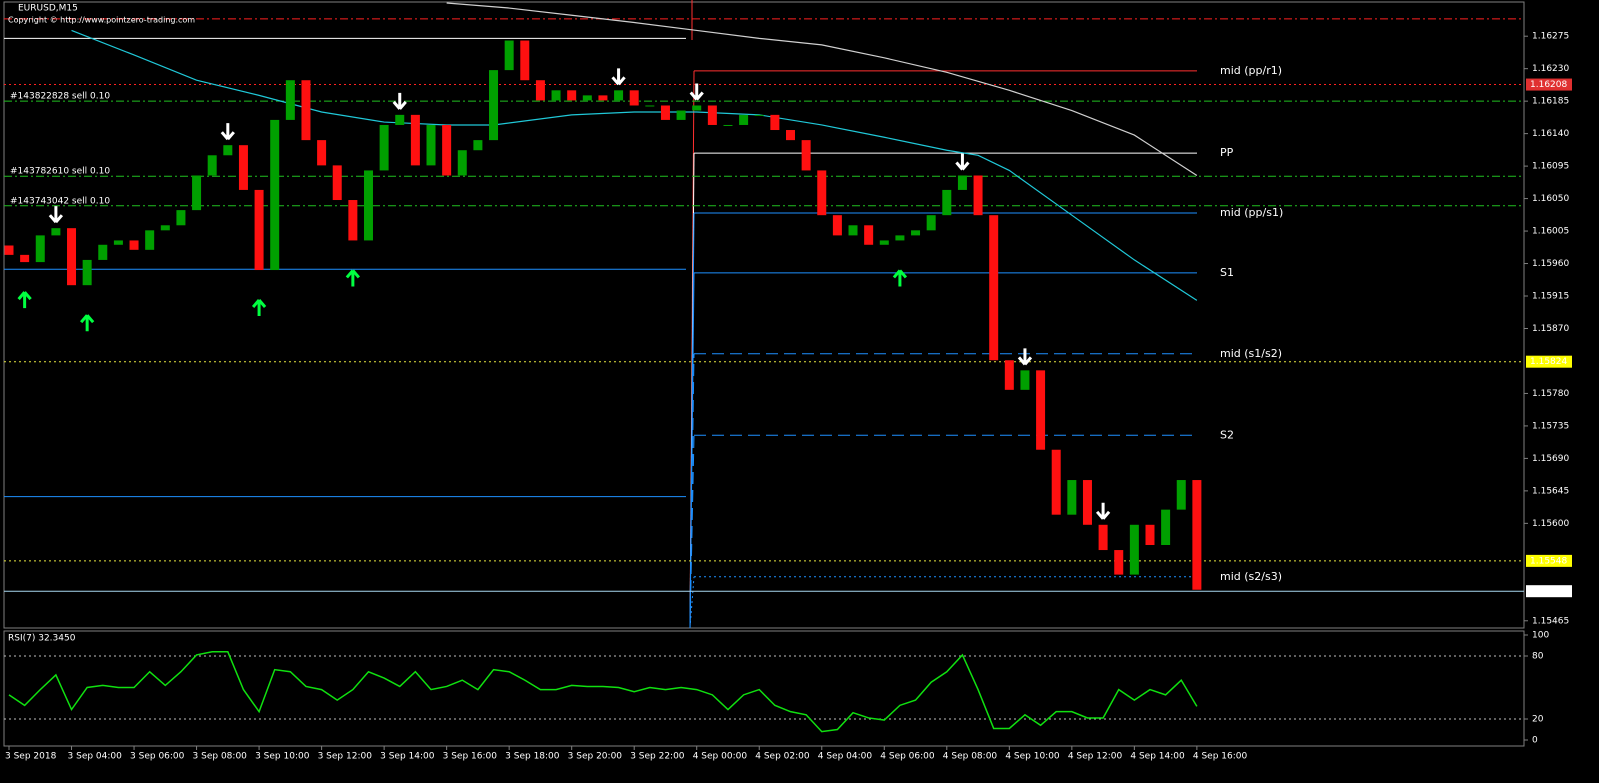 The height and width of the screenshot is (783, 1599). I want to click on pivot-label: mid (pp/r1), so click(1251, 70).